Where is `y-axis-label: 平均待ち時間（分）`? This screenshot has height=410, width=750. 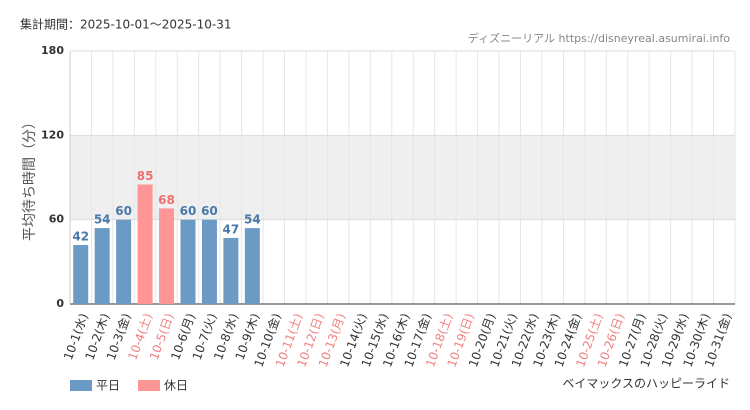 y-axis-label: 平均待ち時間（分） is located at coordinates (30, 178).